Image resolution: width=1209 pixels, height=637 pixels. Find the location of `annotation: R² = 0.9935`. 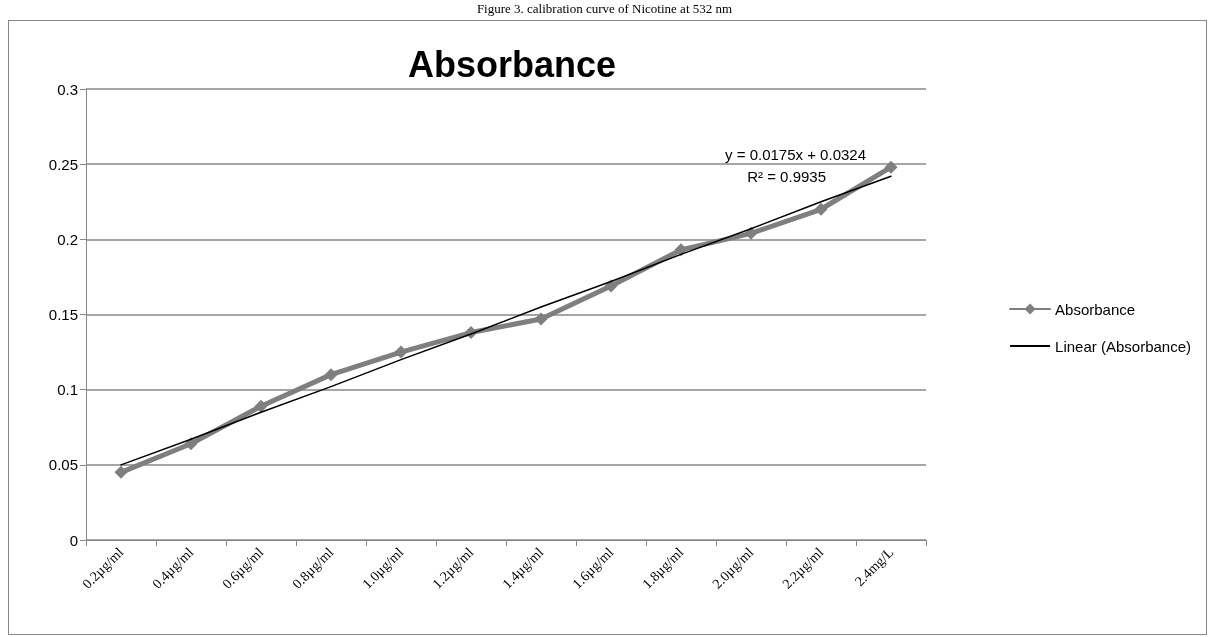

annotation: R² = 0.9935 is located at coordinates (787, 176).